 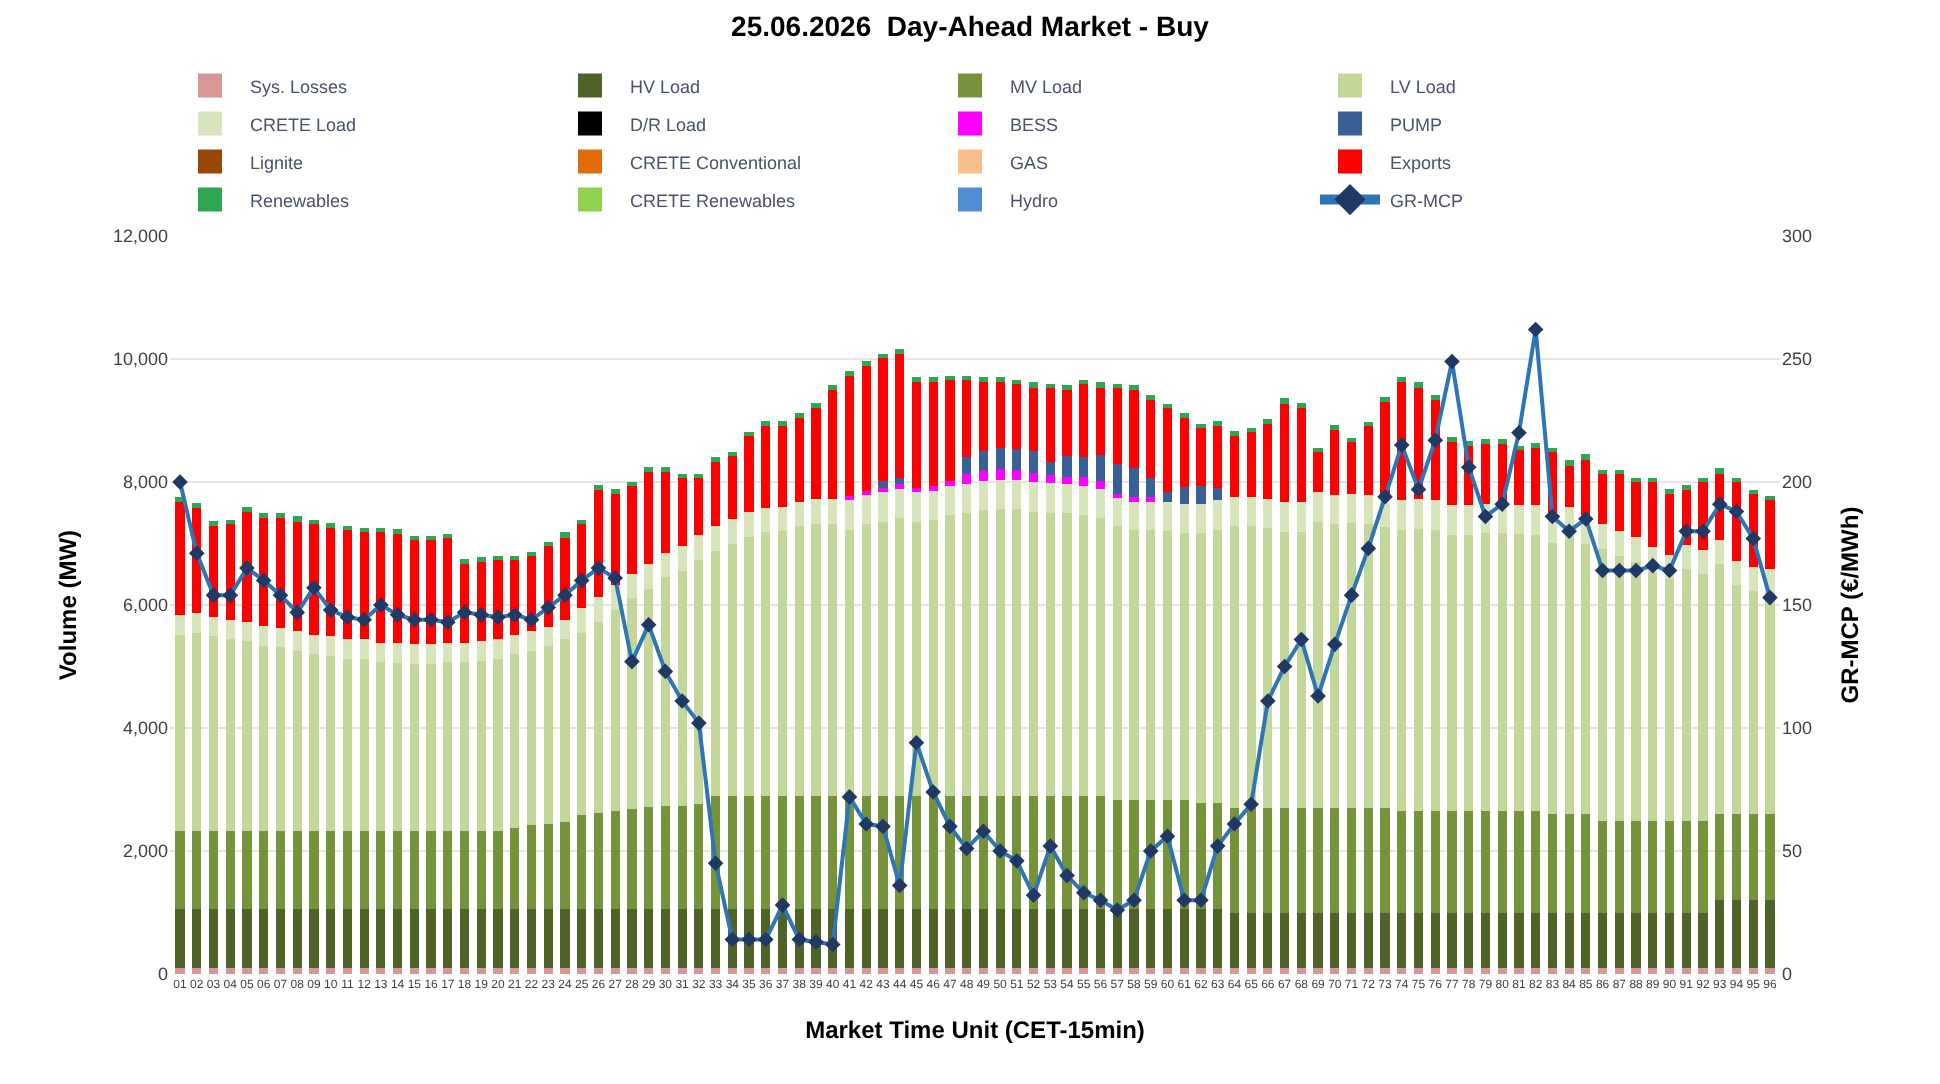 I want to click on y2-tick-label: 300, so click(x=1797, y=236).